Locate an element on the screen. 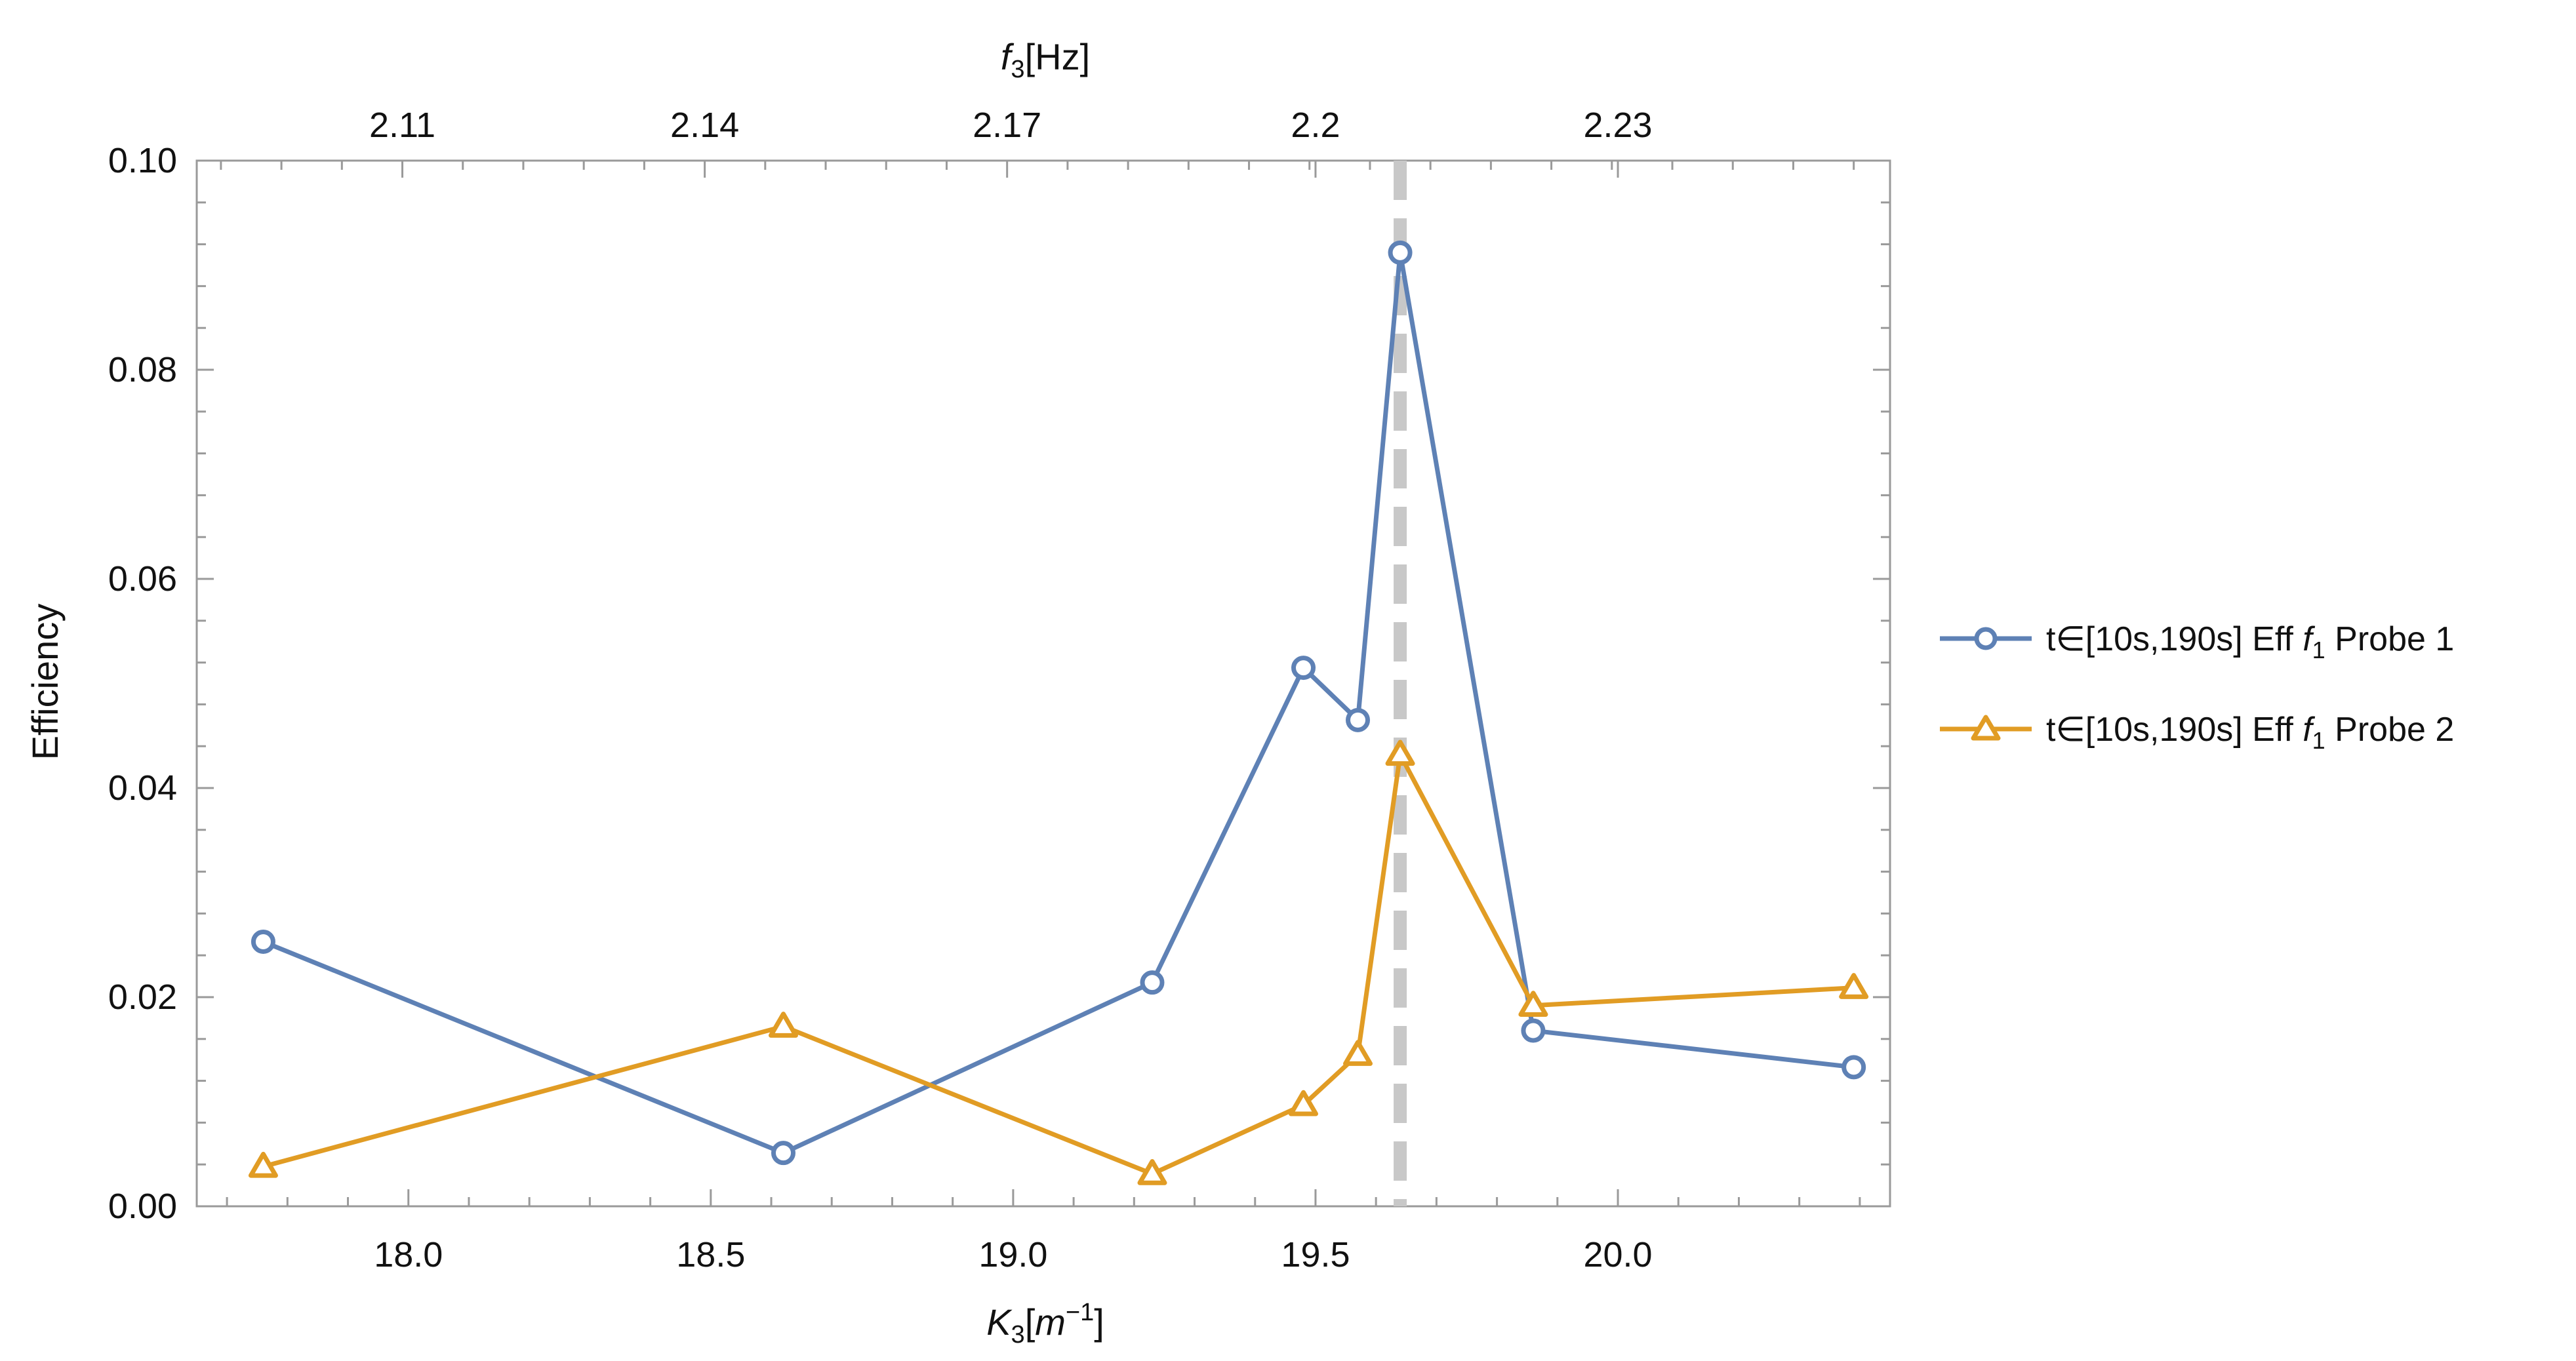 The width and height of the screenshot is (2576, 1361). x-tick-label: 18.0 is located at coordinates (408, 1254).